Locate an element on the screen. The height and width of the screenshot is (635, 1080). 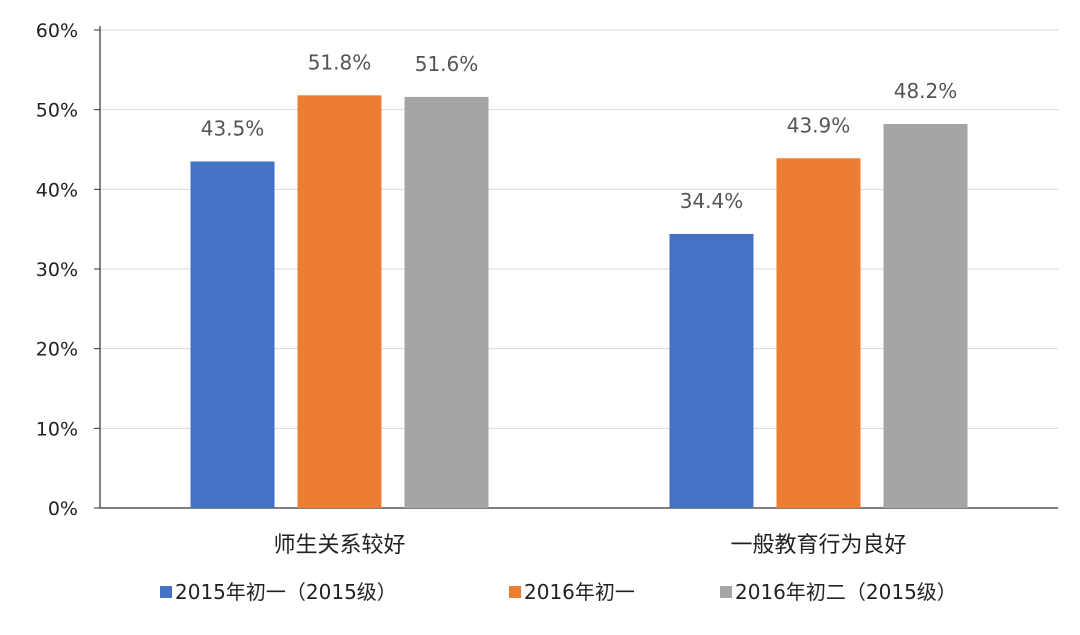
y-tick-label: 0% is located at coordinates (63, 509).